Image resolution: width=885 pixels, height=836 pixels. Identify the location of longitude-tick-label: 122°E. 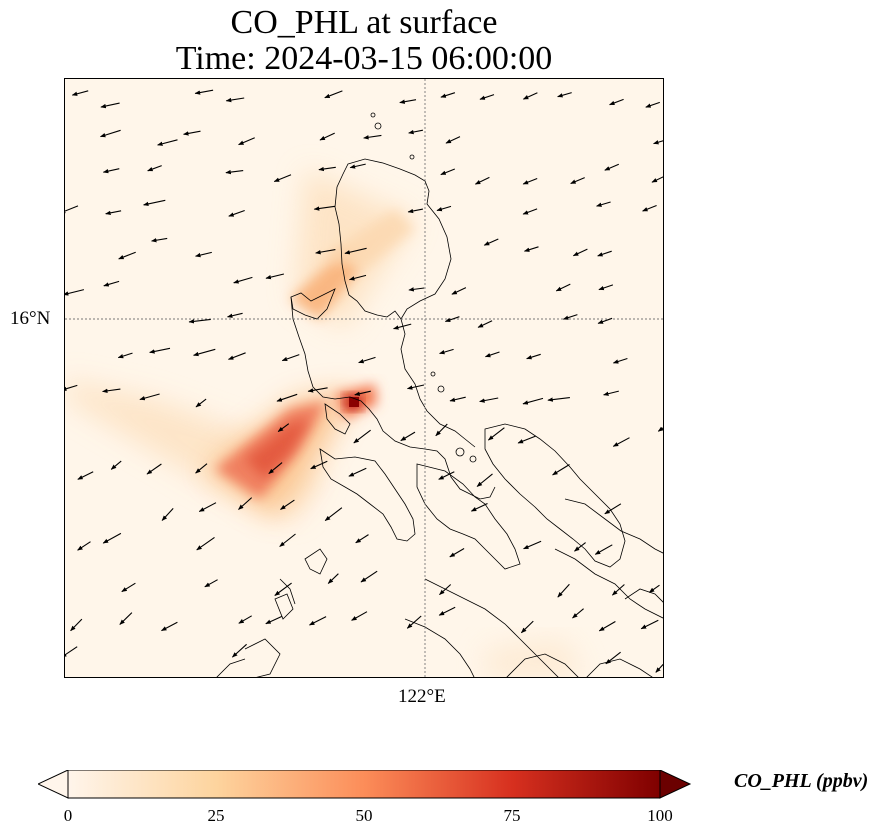
(422, 696).